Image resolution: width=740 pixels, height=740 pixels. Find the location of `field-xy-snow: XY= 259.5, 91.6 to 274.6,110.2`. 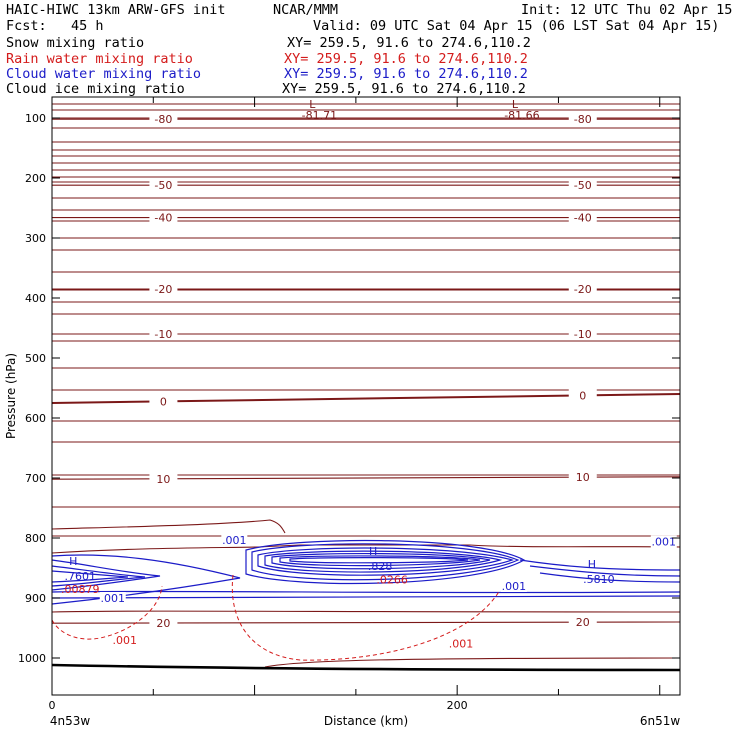

field-xy-snow: XY= 259.5, 91.6 to 274.6,110.2 is located at coordinates (409, 43).